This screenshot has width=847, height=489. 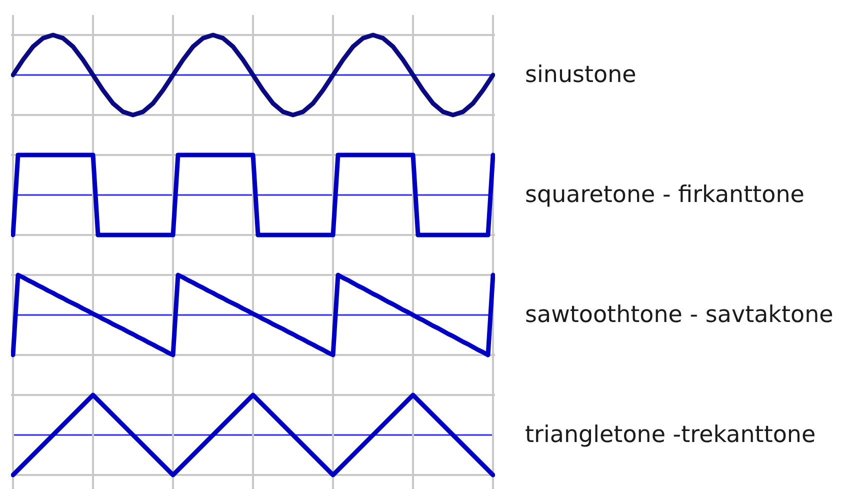 I want to click on series-label: squaretone - firkanttone, so click(x=664, y=195).